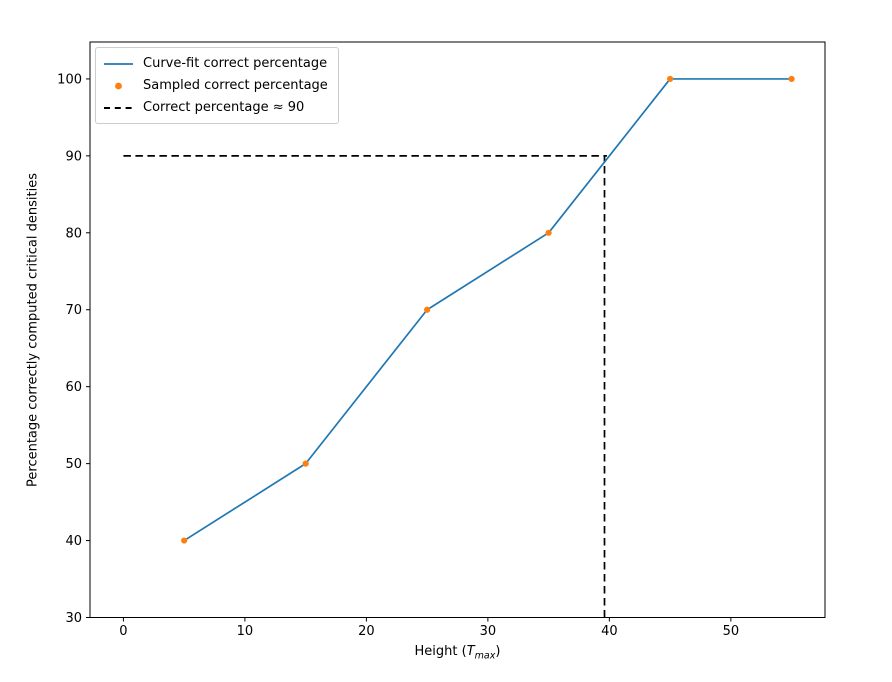 Image resolution: width=892 pixels, height=682 pixels. What do you see at coordinates (488, 631) in the screenshot?
I see `x-tick-label: 30` at bounding box center [488, 631].